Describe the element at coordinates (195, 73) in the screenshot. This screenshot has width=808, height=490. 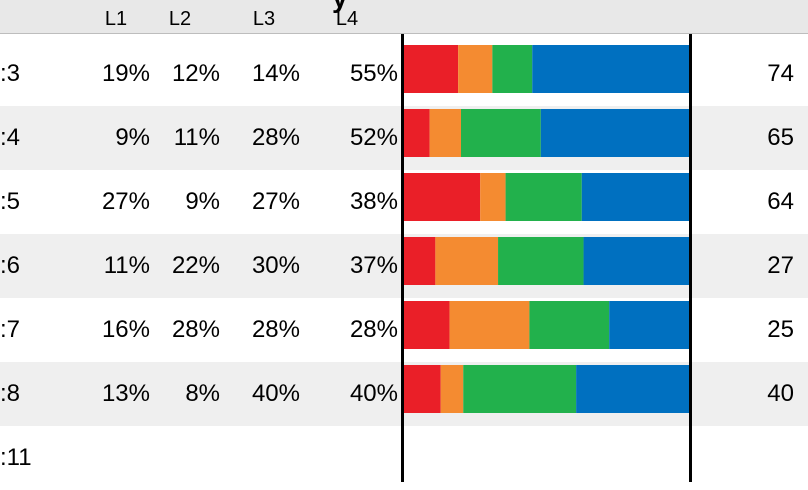
I see `pct-l2: 12%` at that location.